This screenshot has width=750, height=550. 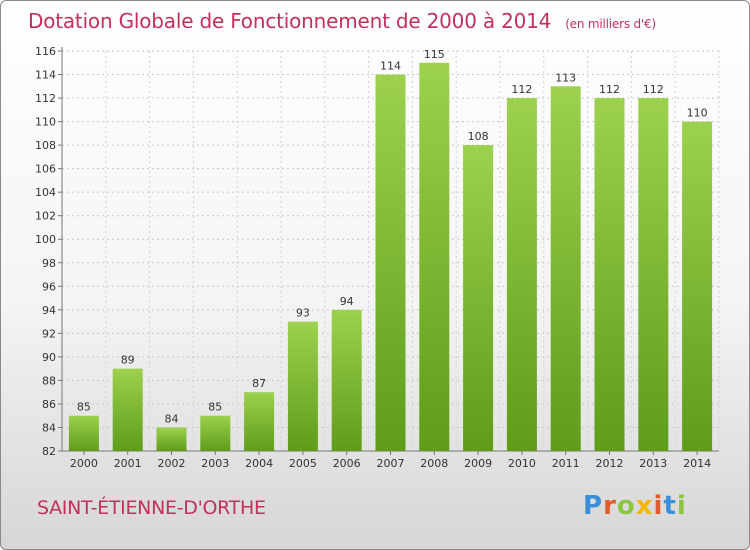 What do you see at coordinates (151, 508) in the screenshot?
I see `commune-name: SAINT-ÉTIENNE-D'ORTHE` at bounding box center [151, 508].